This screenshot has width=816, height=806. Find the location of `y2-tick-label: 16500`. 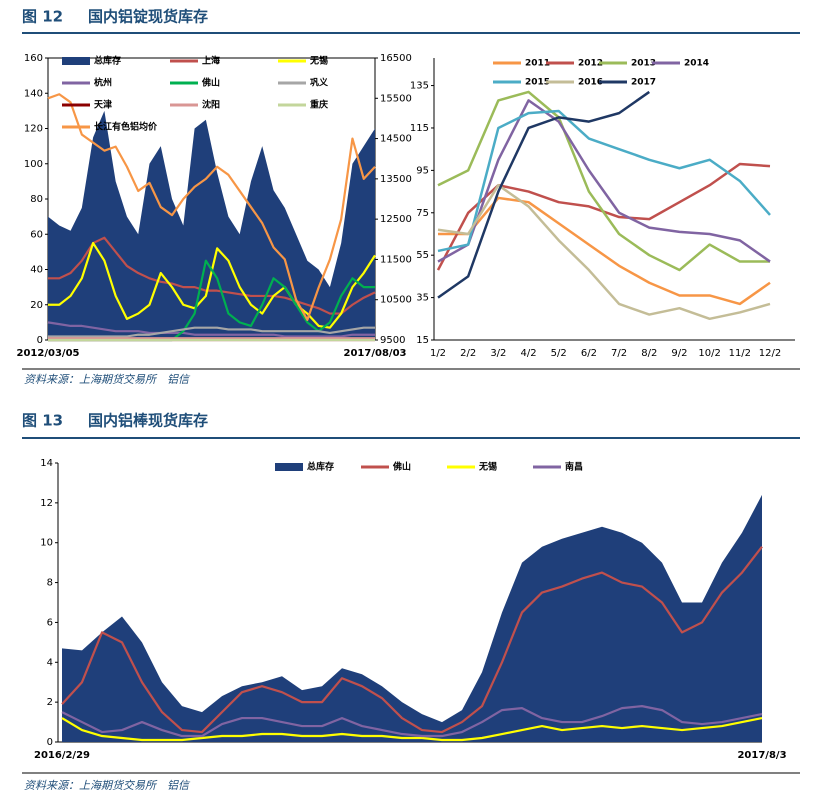

y2-tick-label: 16500 is located at coordinates (396, 58).